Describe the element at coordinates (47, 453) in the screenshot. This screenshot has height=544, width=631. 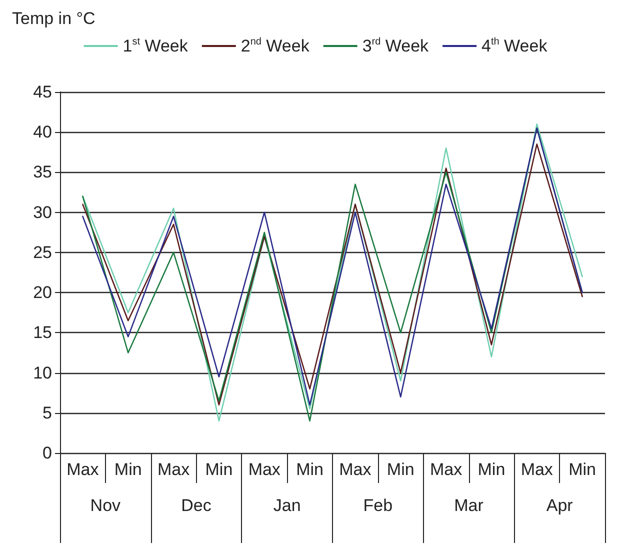
I see `y-tick-label: 0` at that location.